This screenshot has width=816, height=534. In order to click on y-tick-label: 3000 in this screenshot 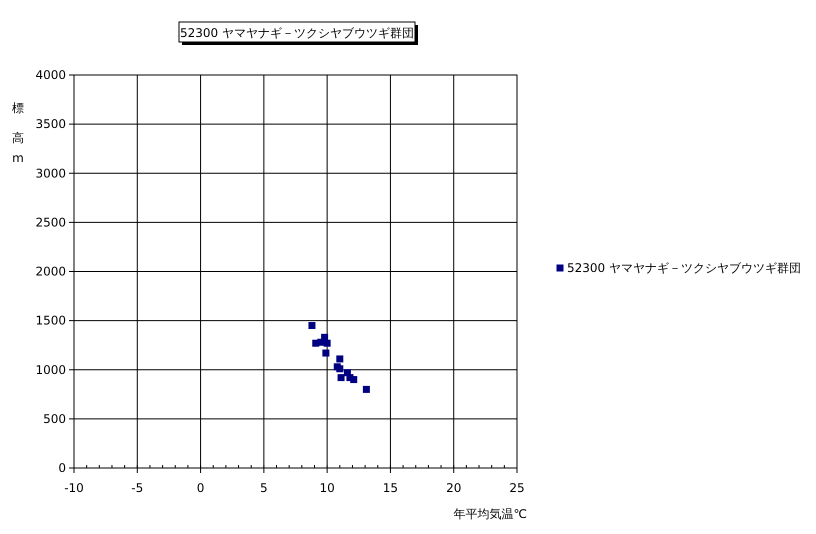, I will do `click(50, 173)`.